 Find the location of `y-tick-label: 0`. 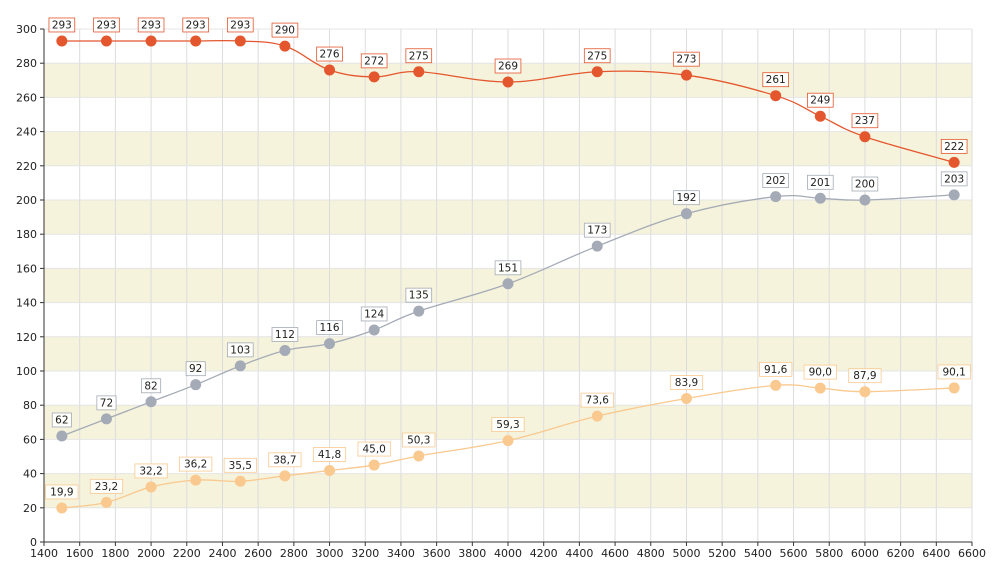

y-tick-label: 0 is located at coordinates (33, 542).